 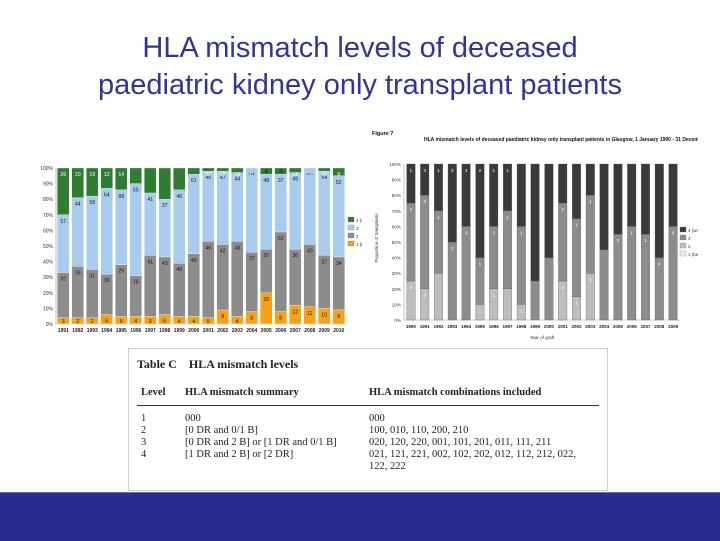 What do you see at coordinates (266, 331) in the screenshot?
I see `x-tick-label: 2005` at bounding box center [266, 331].